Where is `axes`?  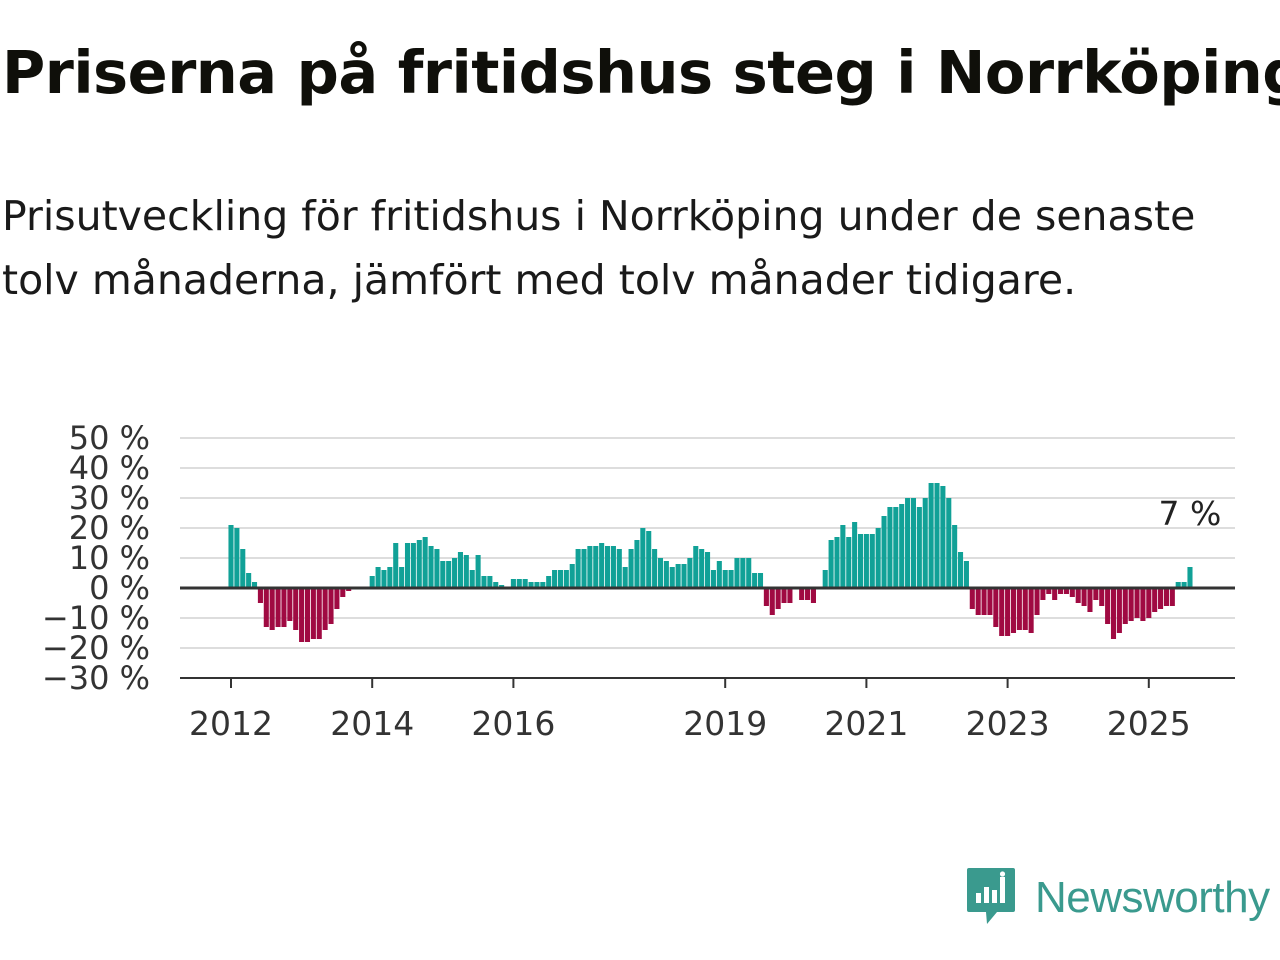 axes is located at coordinates (707, 632).